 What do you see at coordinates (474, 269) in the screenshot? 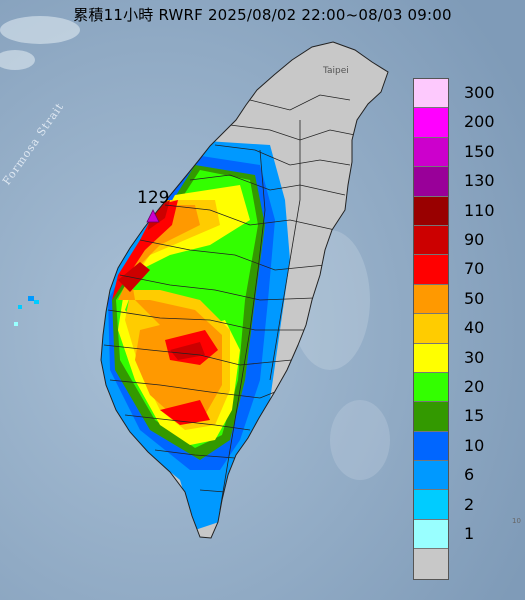
I see `legend-label: 70` at bounding box center [474, 269].